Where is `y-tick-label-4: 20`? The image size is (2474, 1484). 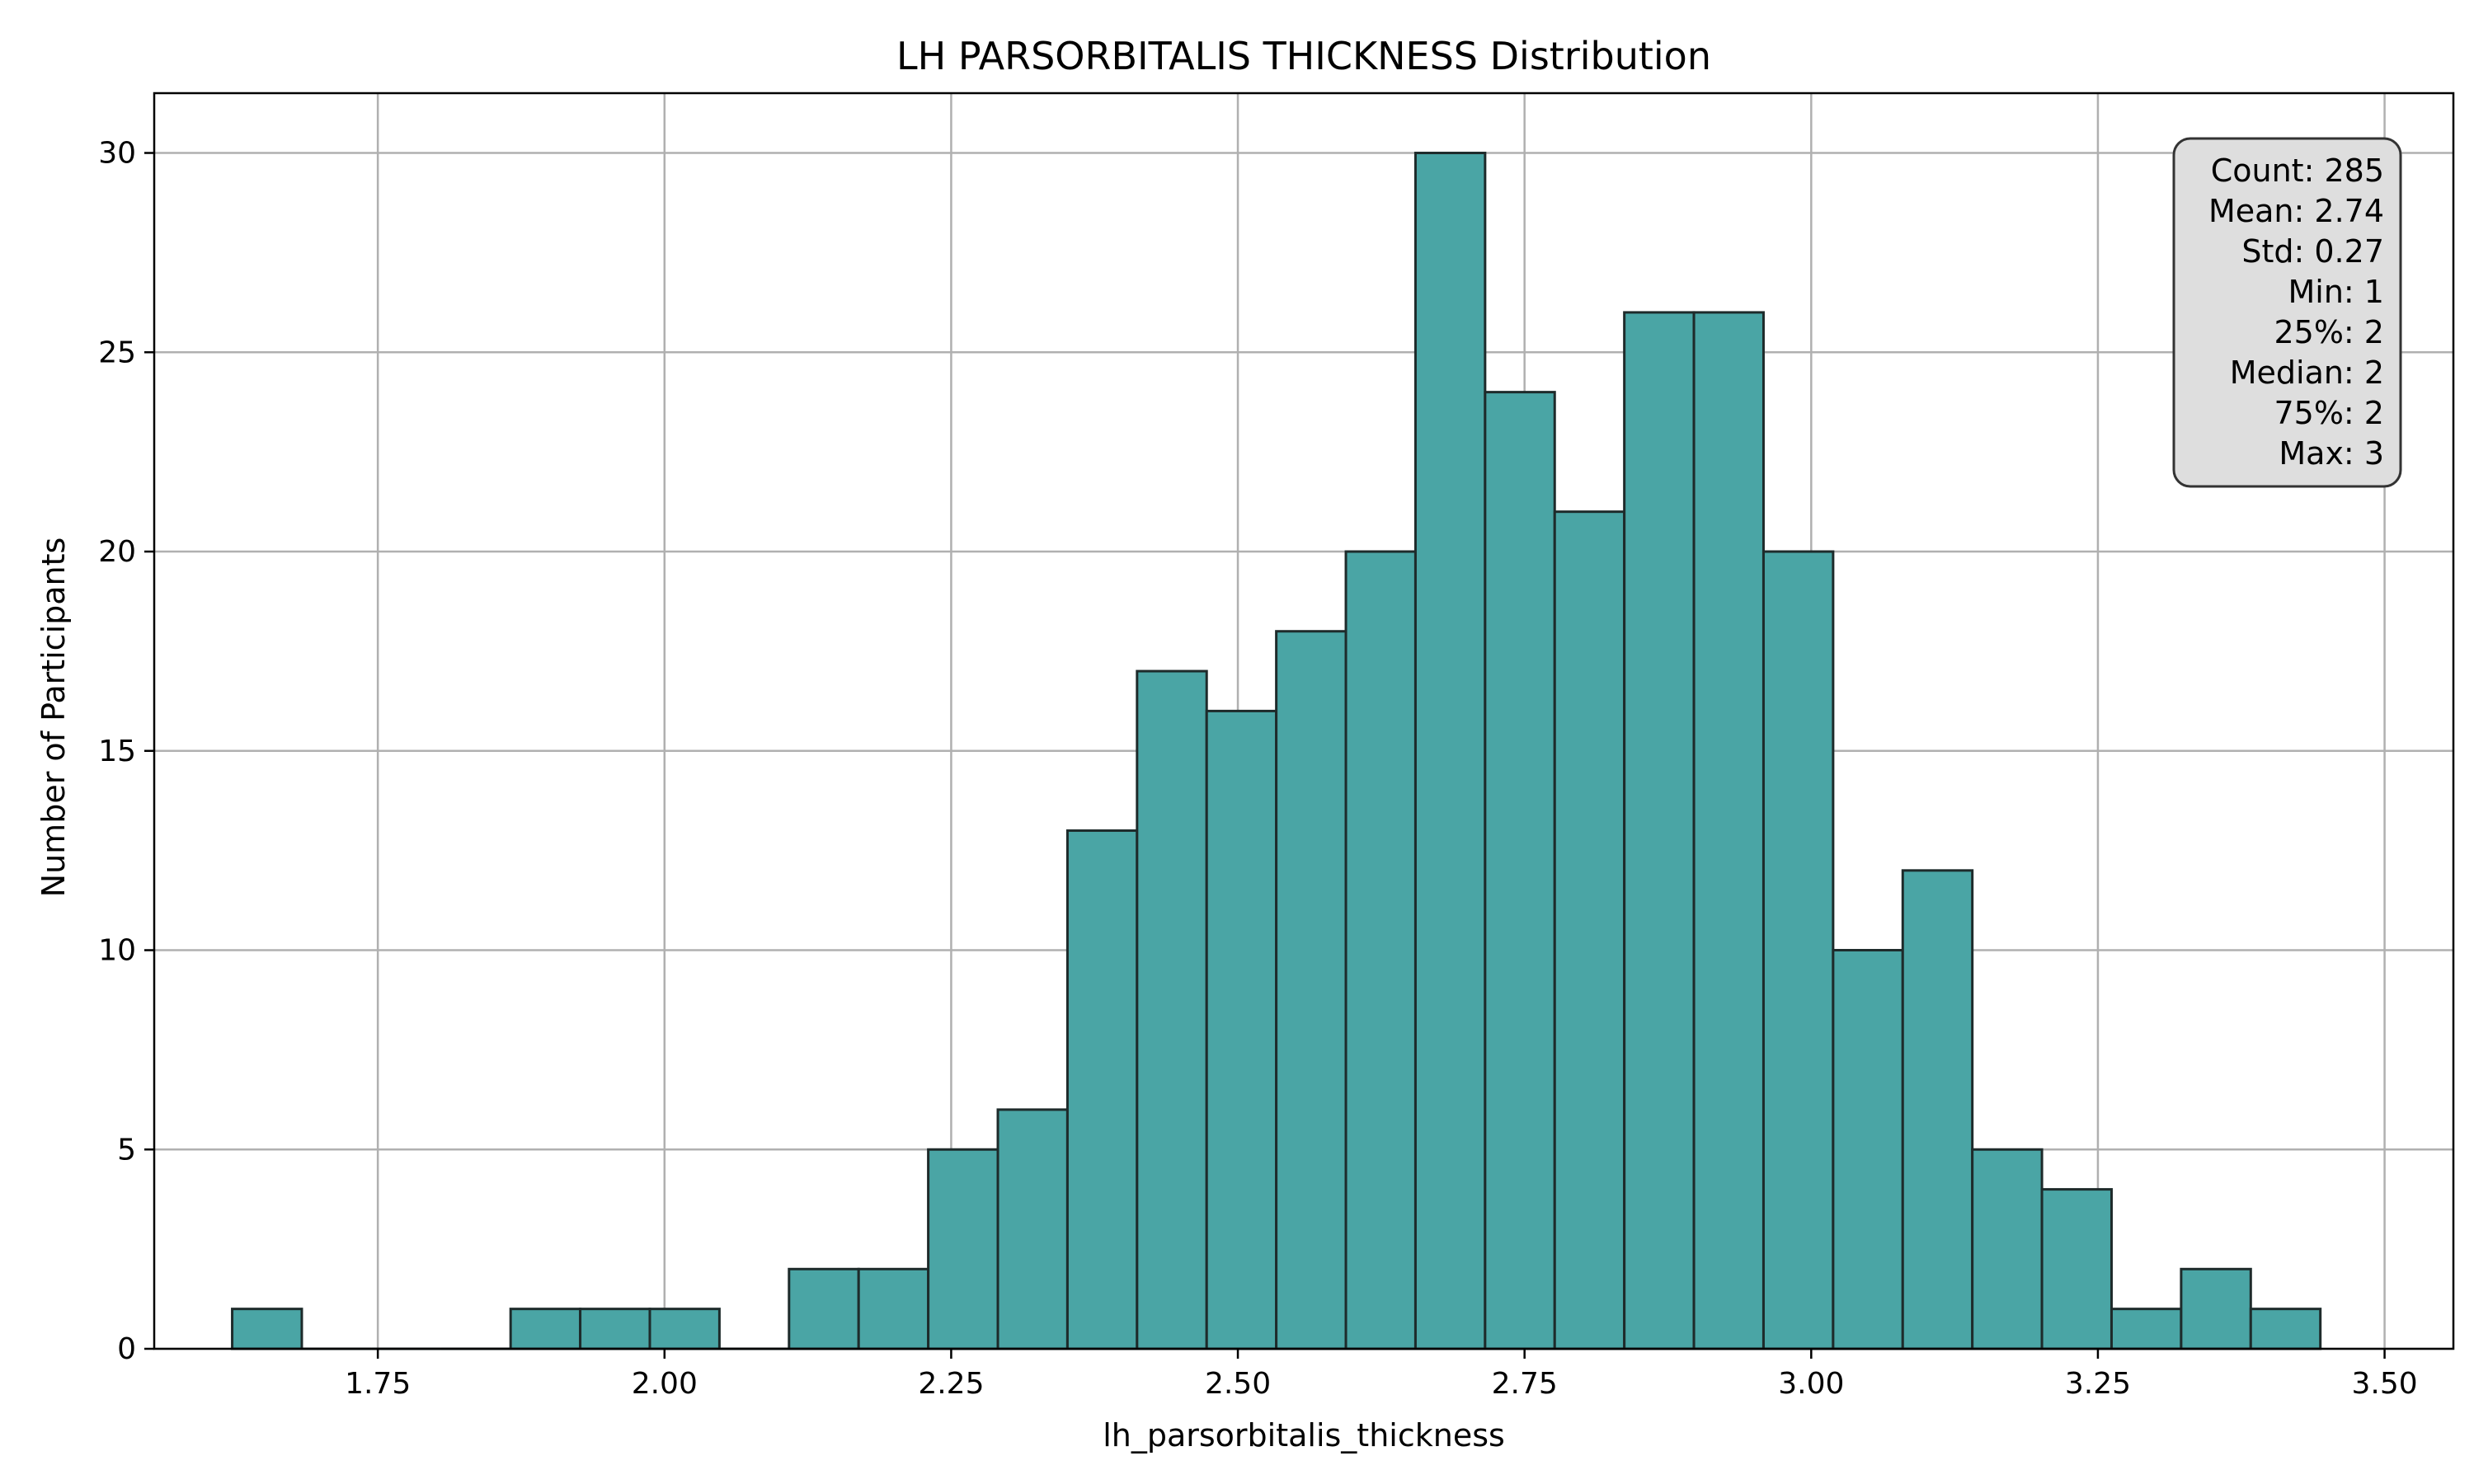 y-tick-label-4: 20 is located at coordinates (117, 552).